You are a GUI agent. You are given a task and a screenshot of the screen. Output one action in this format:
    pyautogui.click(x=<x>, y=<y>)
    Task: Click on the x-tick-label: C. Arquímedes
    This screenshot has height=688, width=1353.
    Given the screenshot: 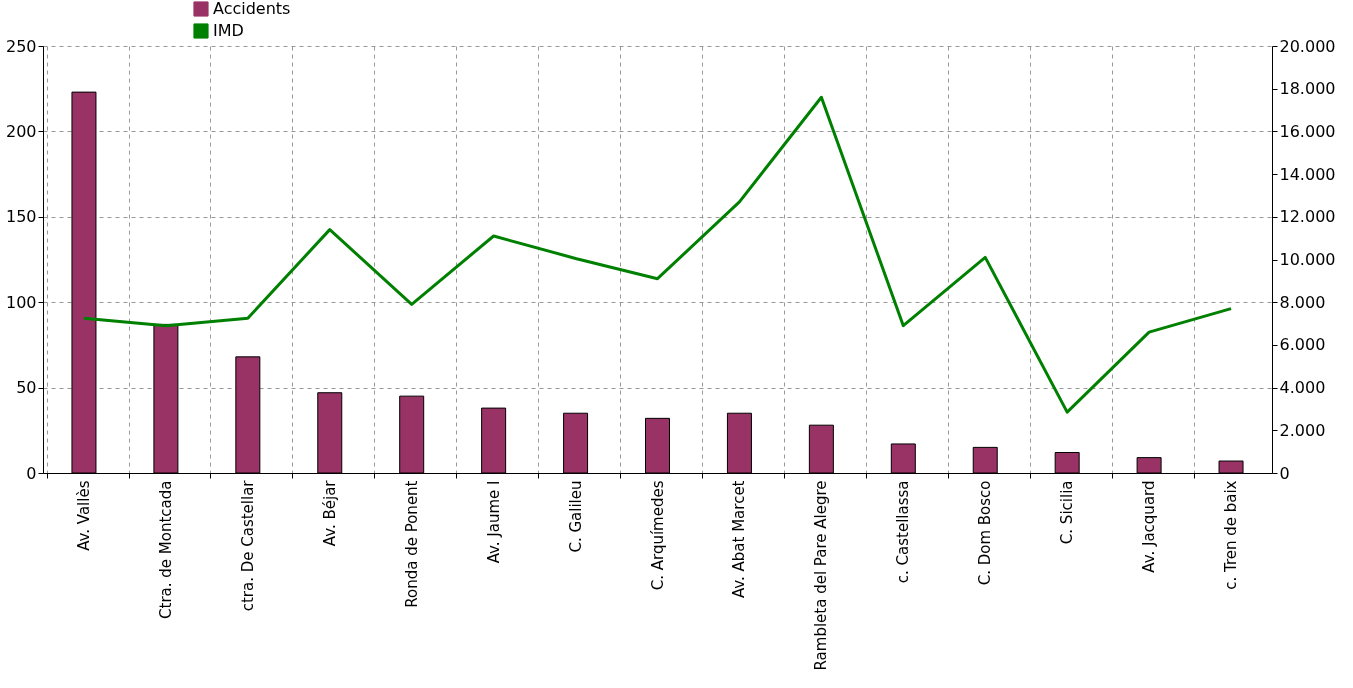 What is the action you would take?
    pyautogui.click(x=657, y=535)
    